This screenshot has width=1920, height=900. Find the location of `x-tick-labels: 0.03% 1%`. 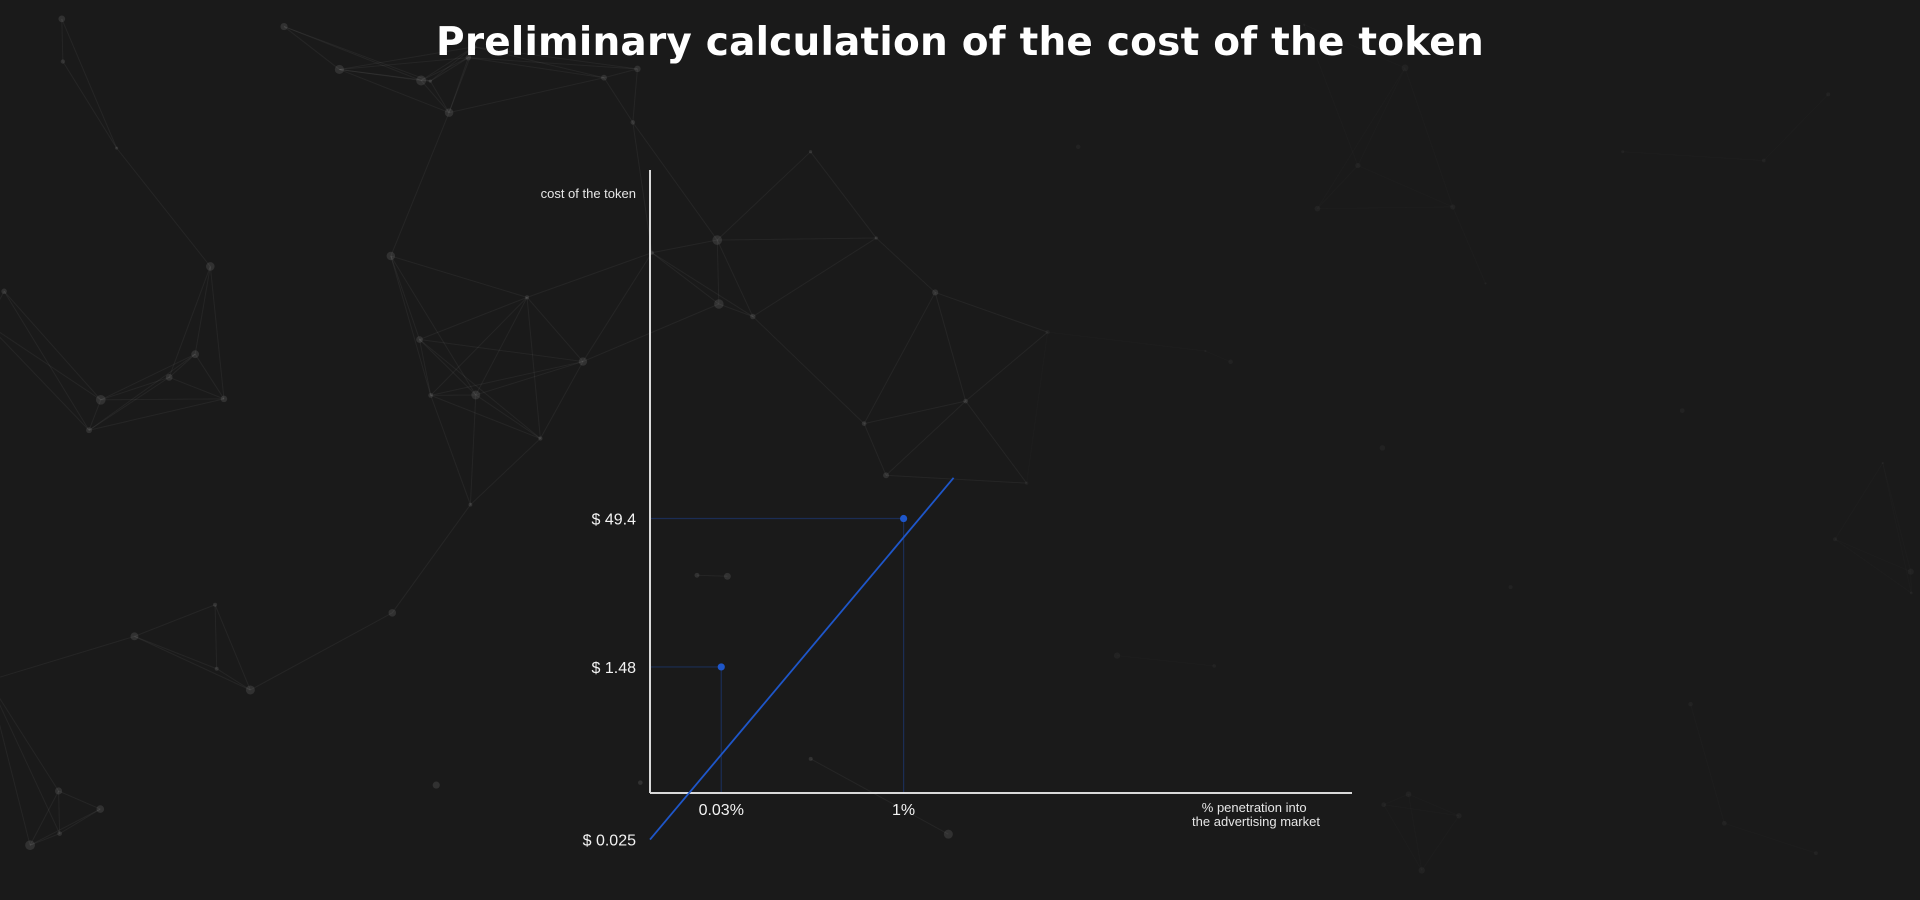

x-tick-labels: 0.03% 1% is located at coordinates (807, 810).